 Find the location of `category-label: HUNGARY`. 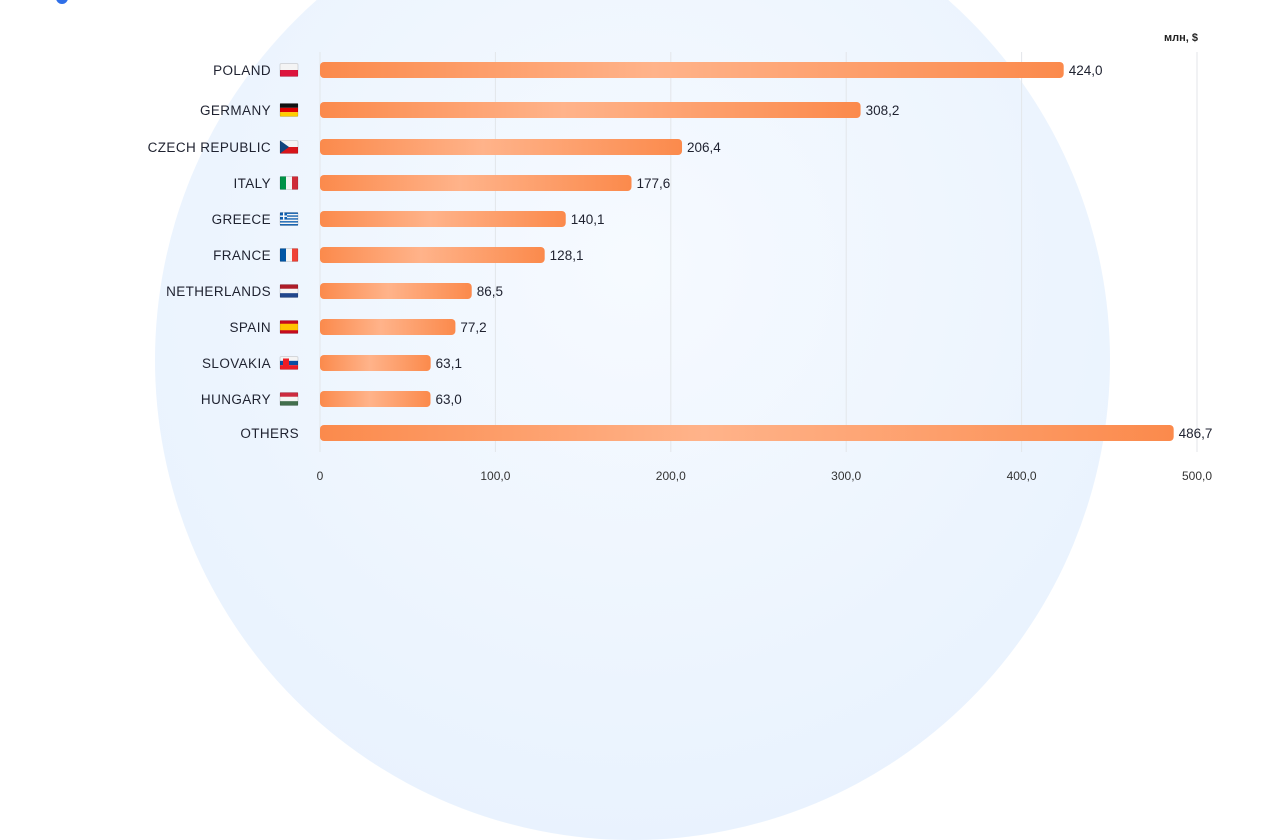

category-label: HUNGARY is located at coordinates (236, 399).